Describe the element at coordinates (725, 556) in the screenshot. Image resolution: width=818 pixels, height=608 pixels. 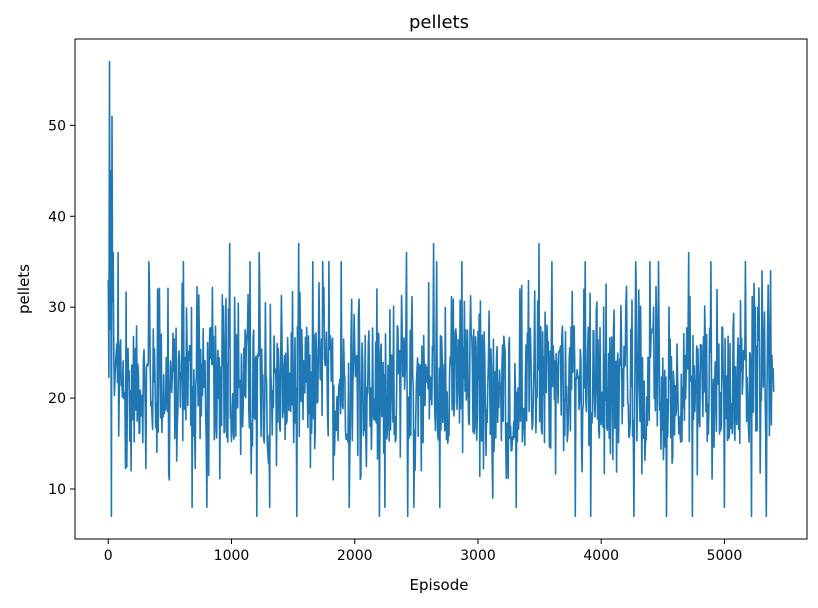
I see `x-tick-label: 5000` at that location.